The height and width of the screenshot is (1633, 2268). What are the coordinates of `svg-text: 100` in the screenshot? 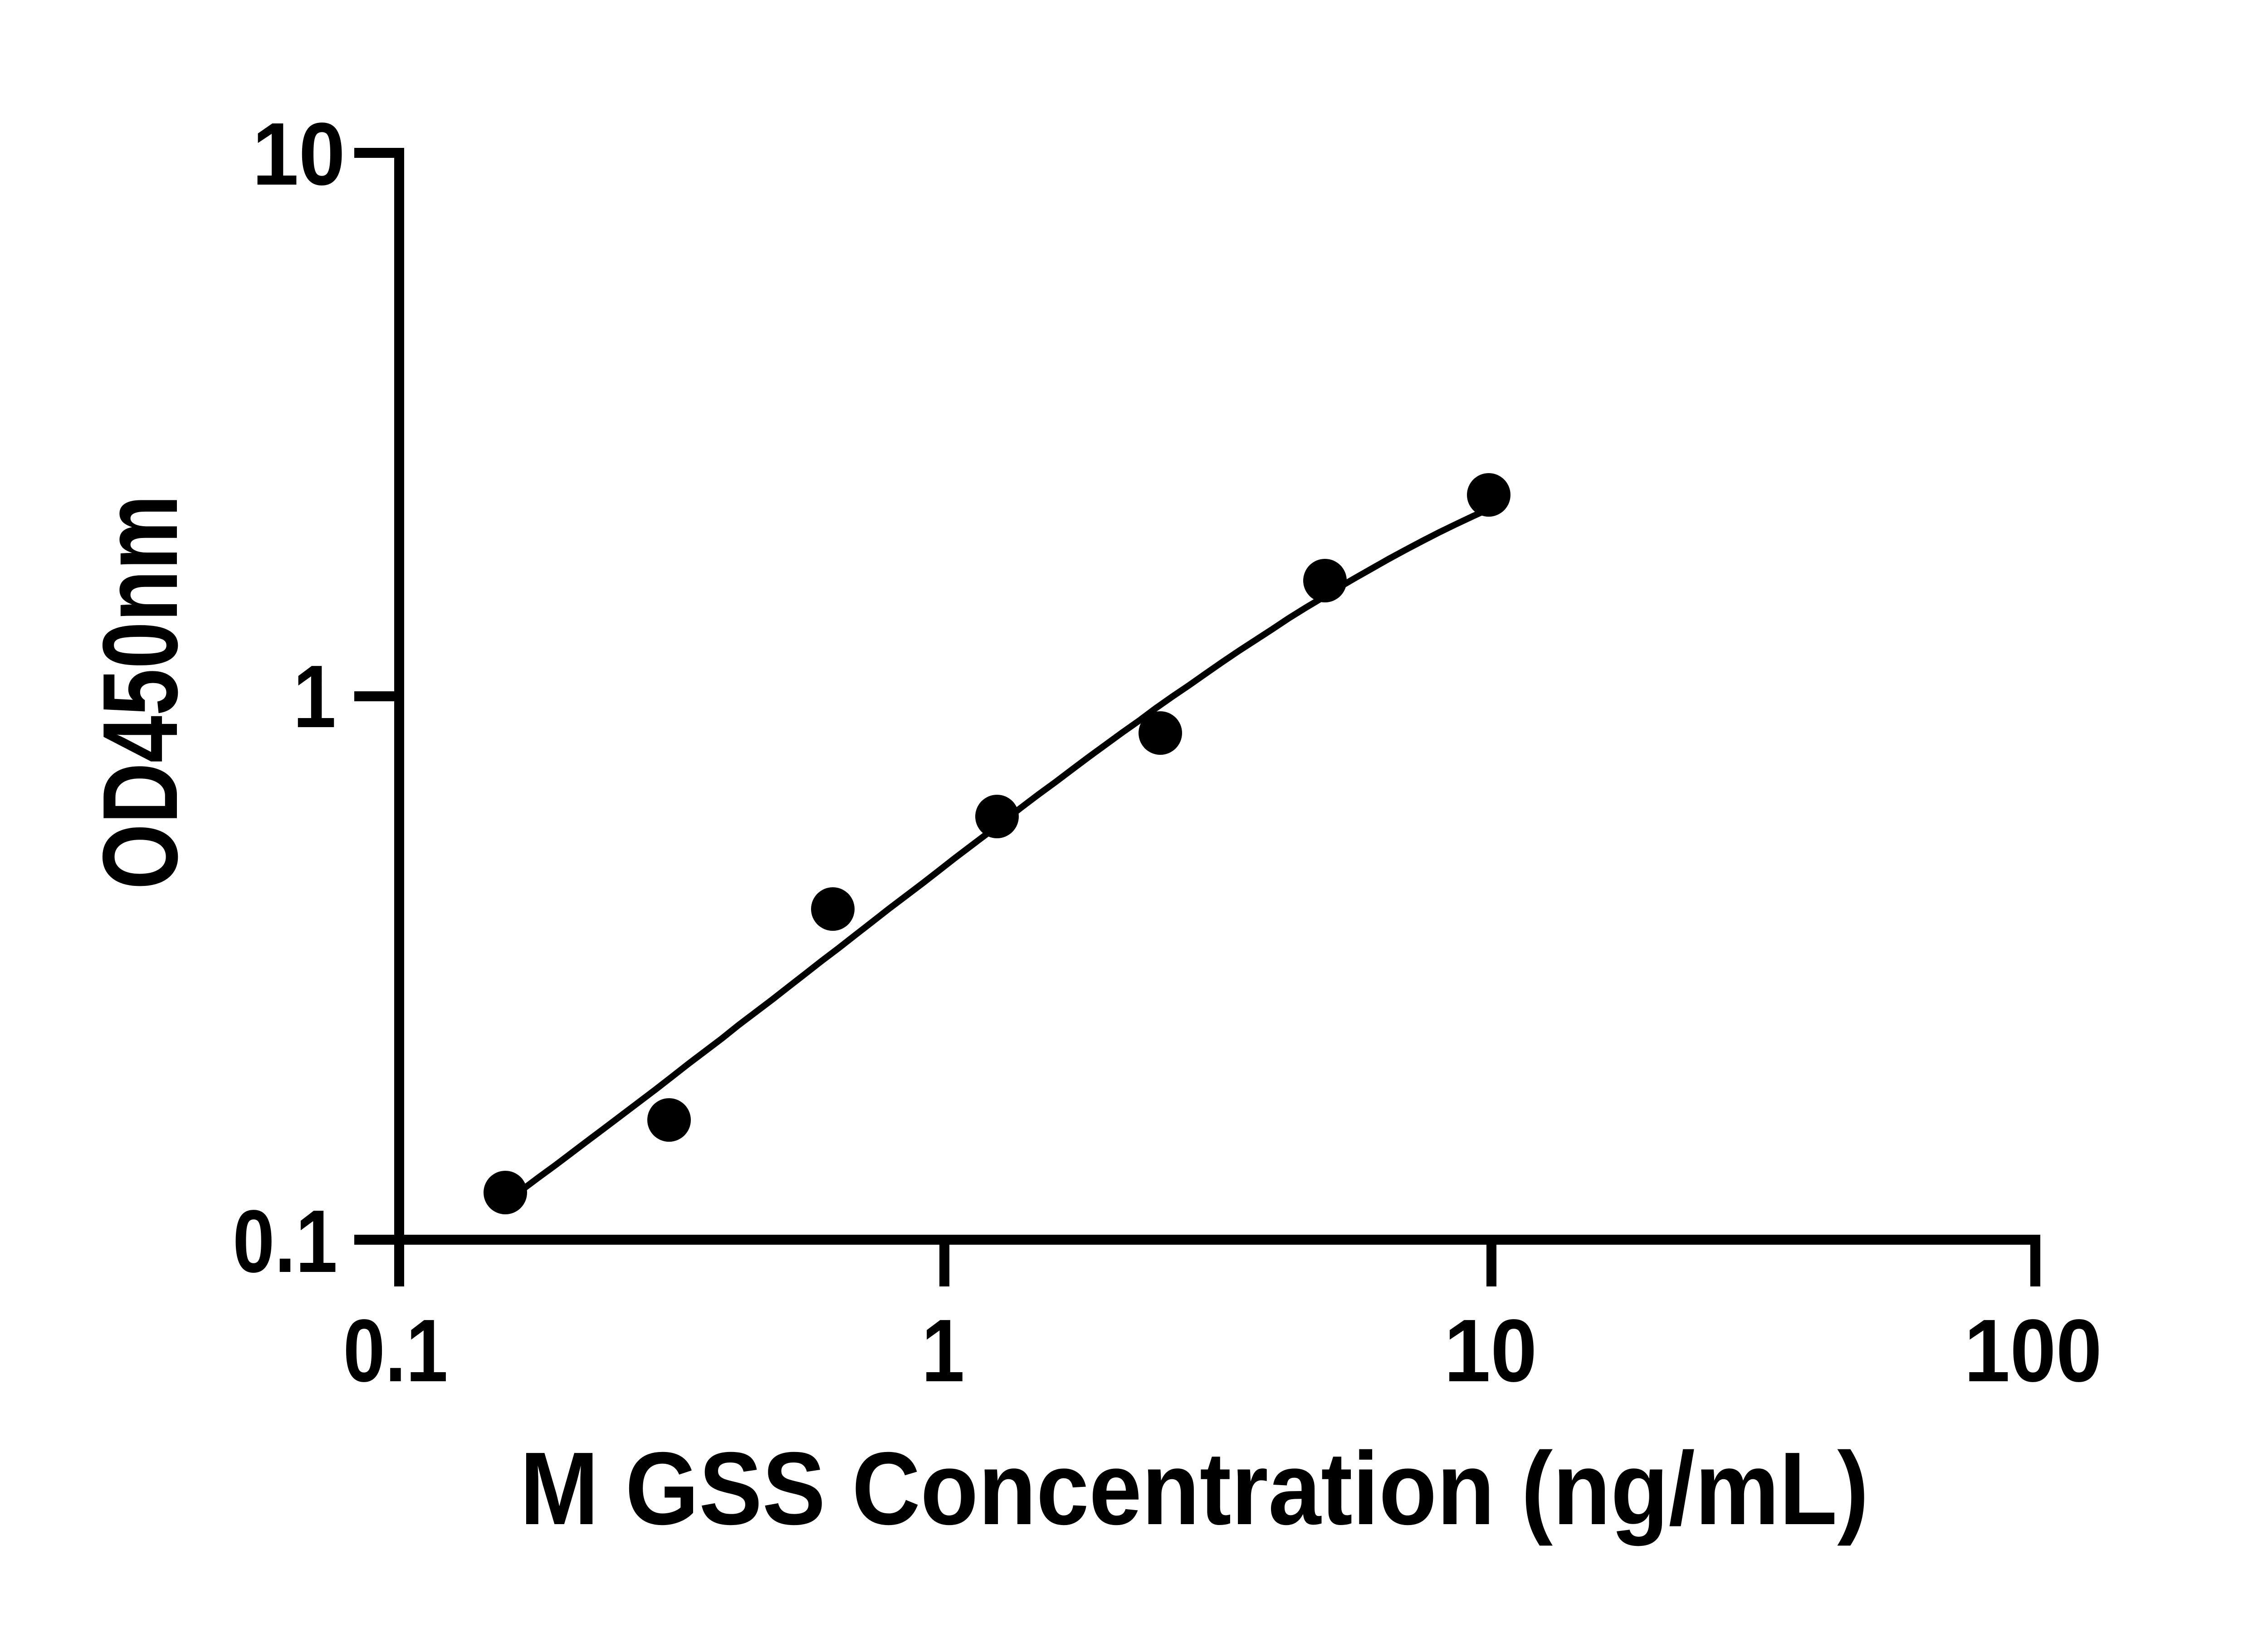 It's located at (2033, 1350).